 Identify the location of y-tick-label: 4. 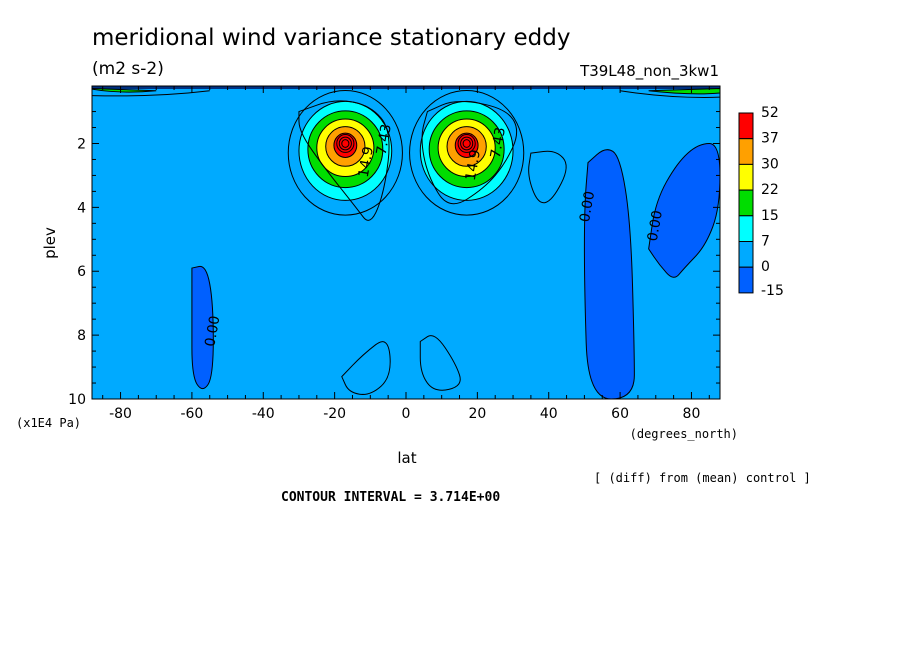
(81, 208).